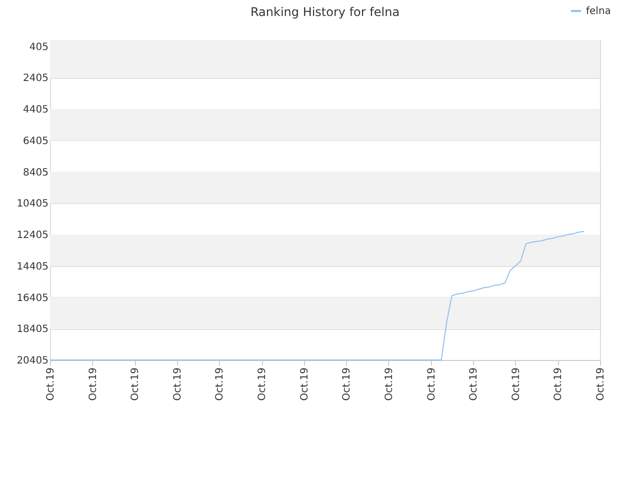 The image size is (640, 480). I want to click on y-tick-label: 6405, so click(35, 141).